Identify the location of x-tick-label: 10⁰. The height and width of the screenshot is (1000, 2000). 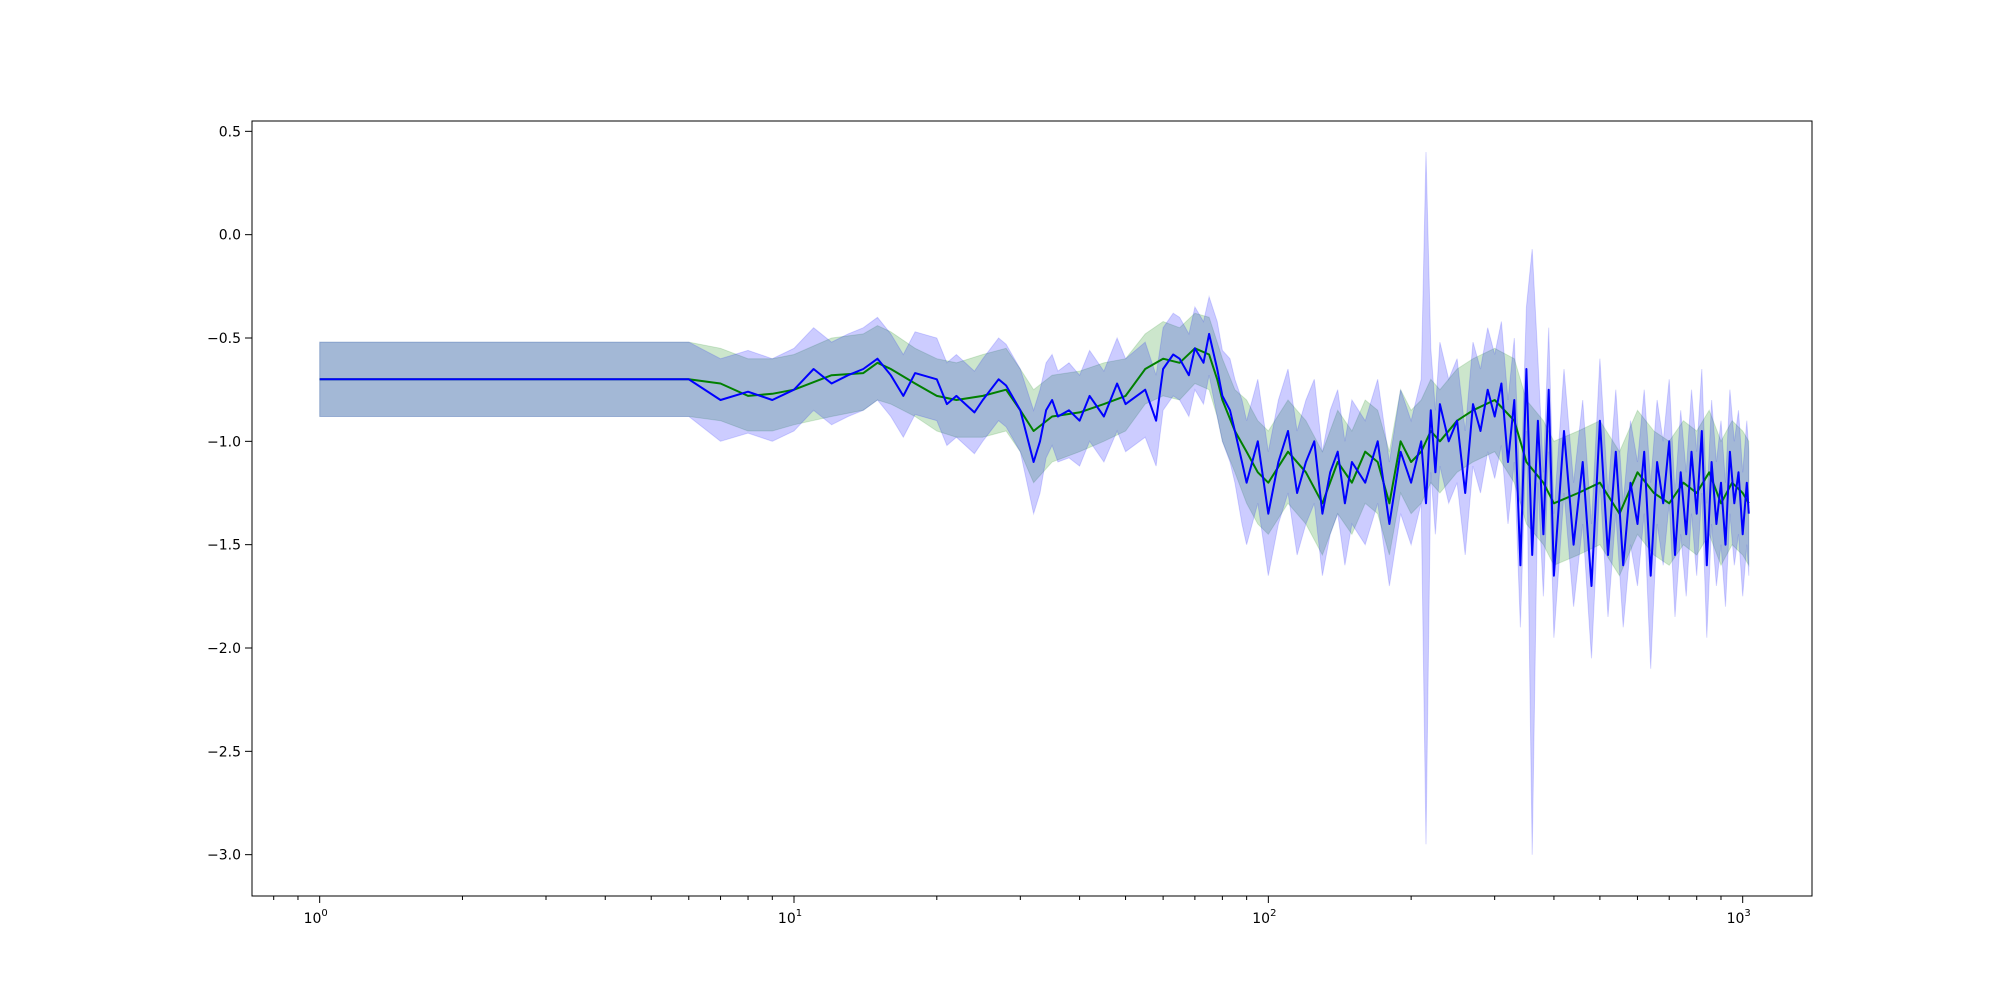
(316, 917).